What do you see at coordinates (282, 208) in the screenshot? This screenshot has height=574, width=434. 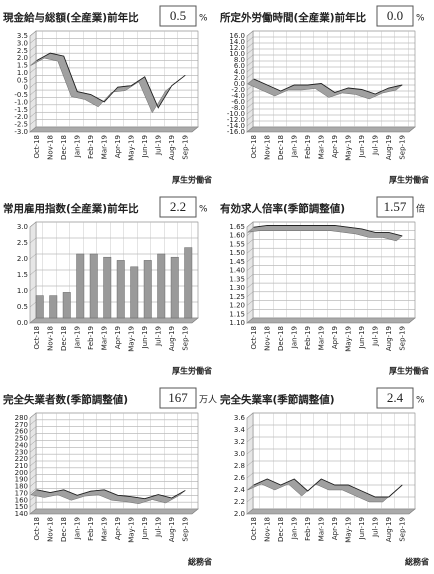 I see `panel-title: 有効求人倍率(季節調整値)` at bounding box center [282, 208].